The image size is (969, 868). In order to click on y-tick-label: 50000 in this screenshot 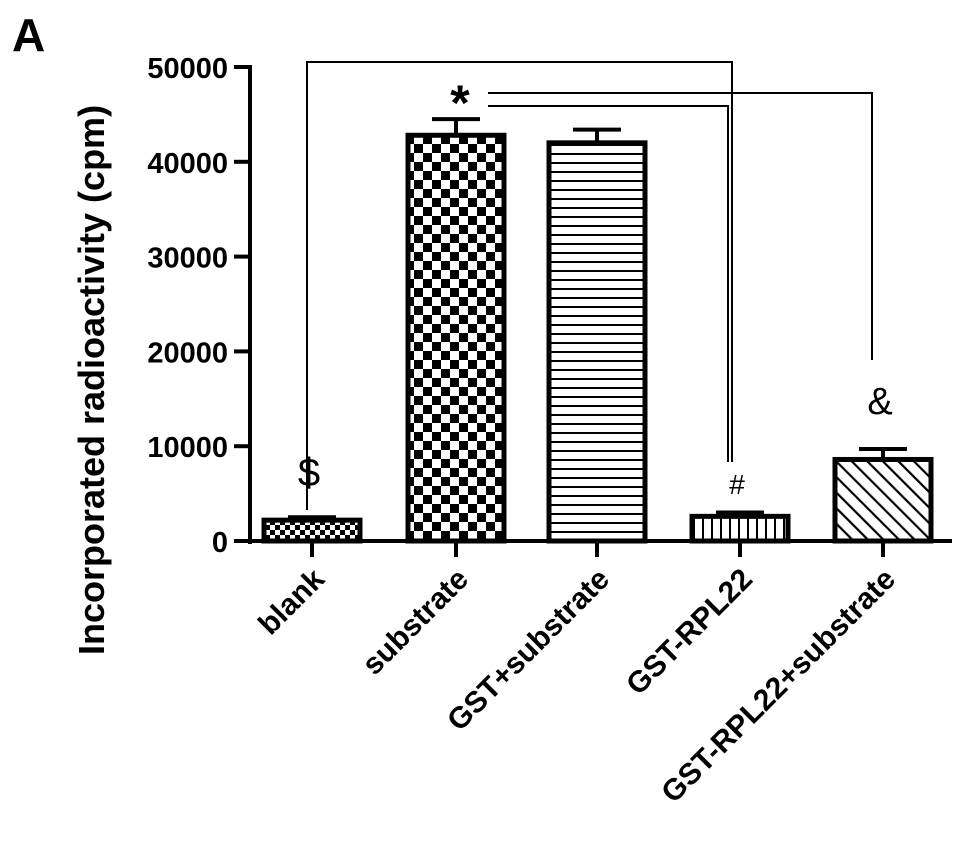, I will do `click(187, 69)`.